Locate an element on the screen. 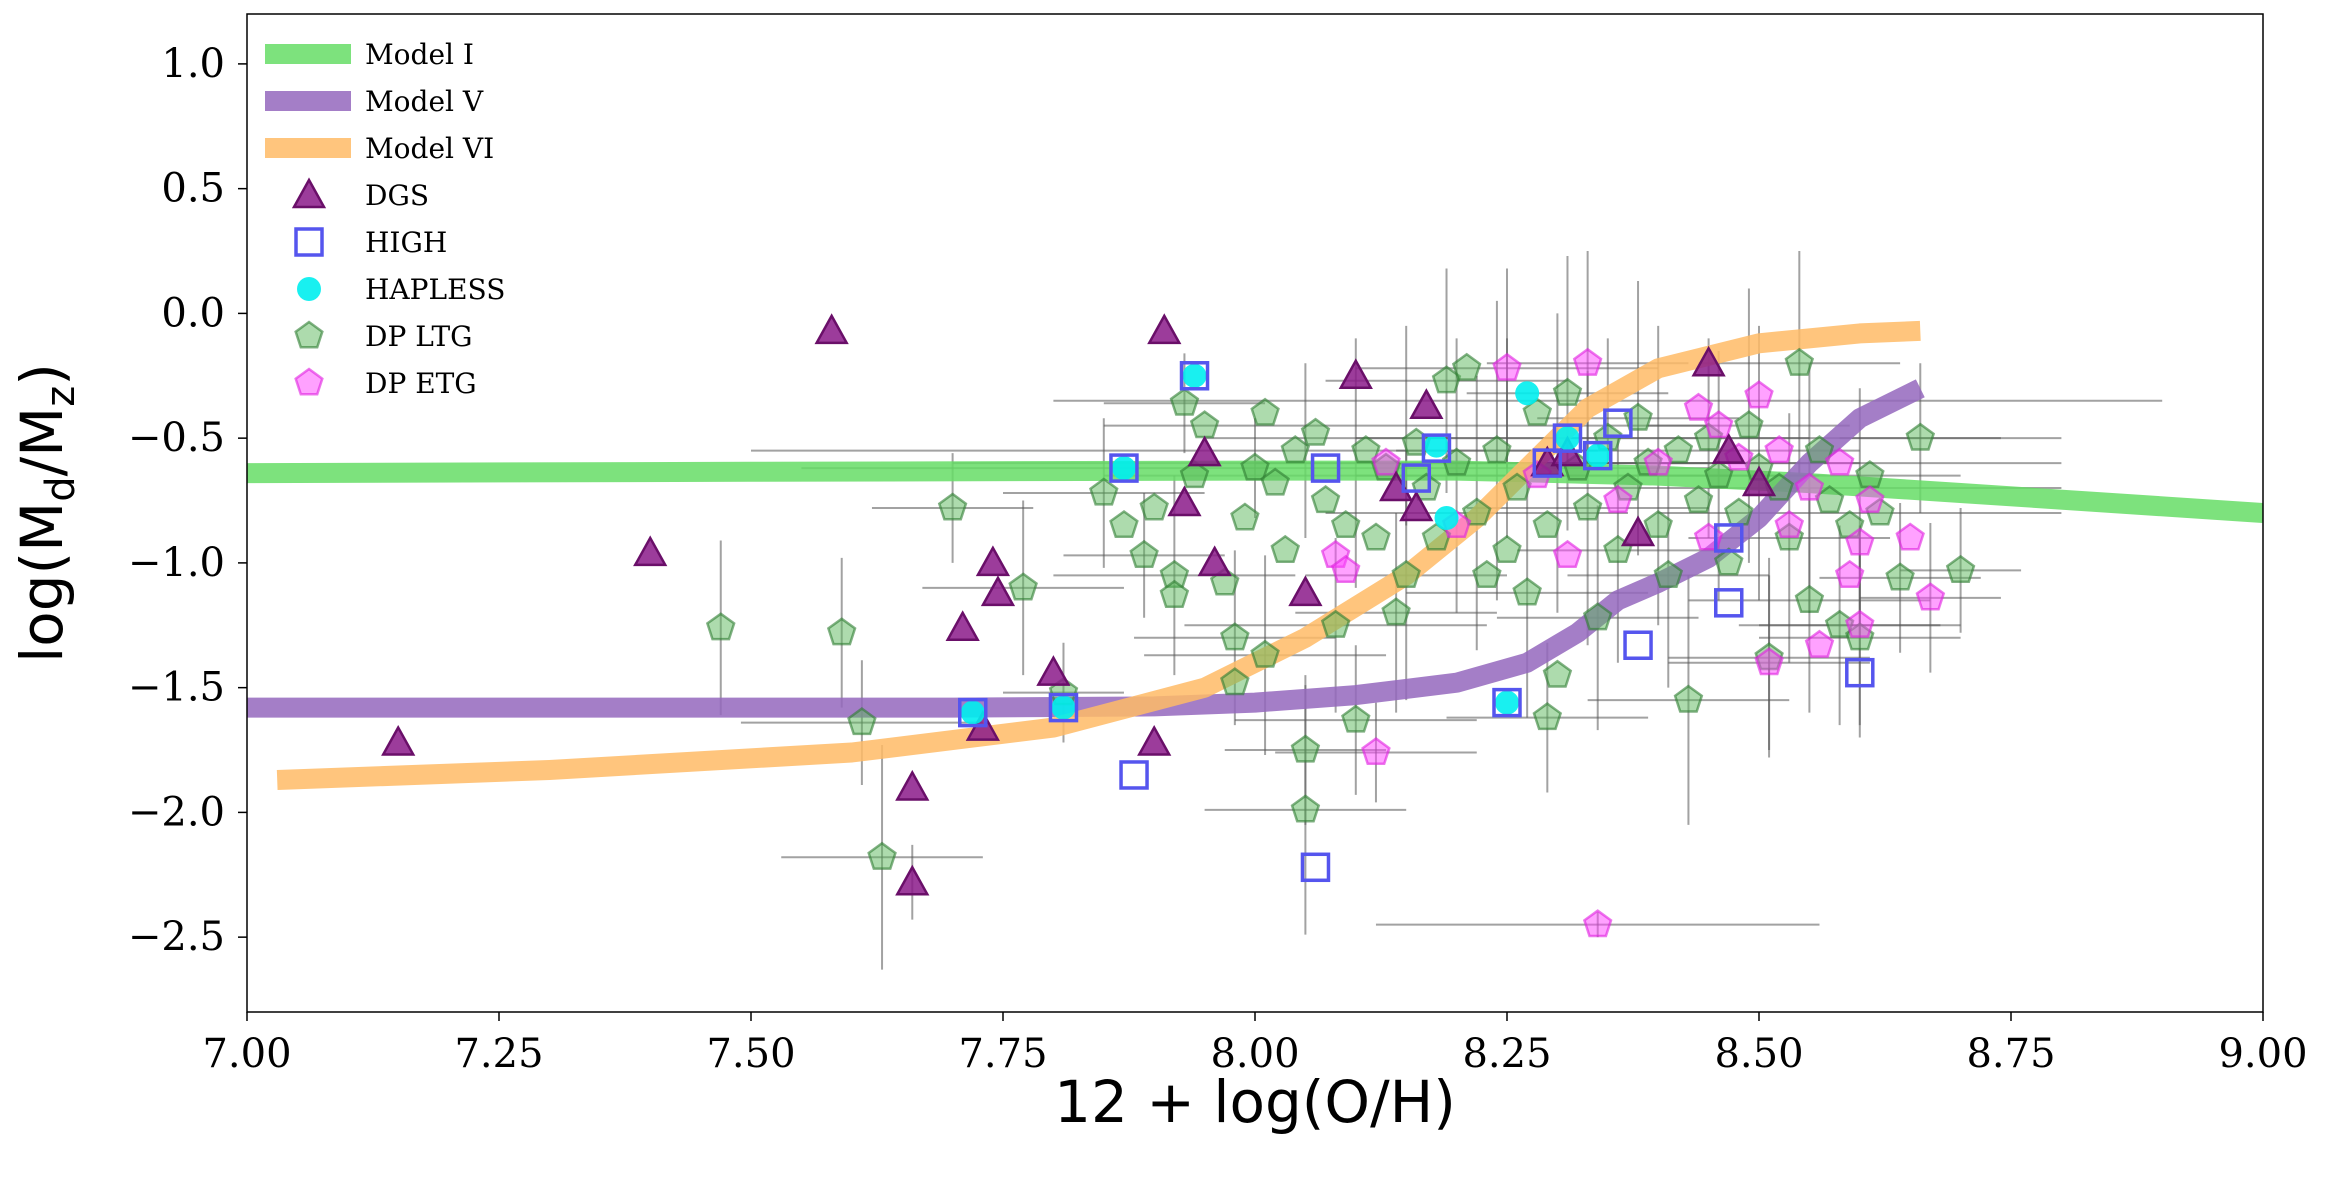  y-tick-label: −2.5 is located at coordinates (176, 937).